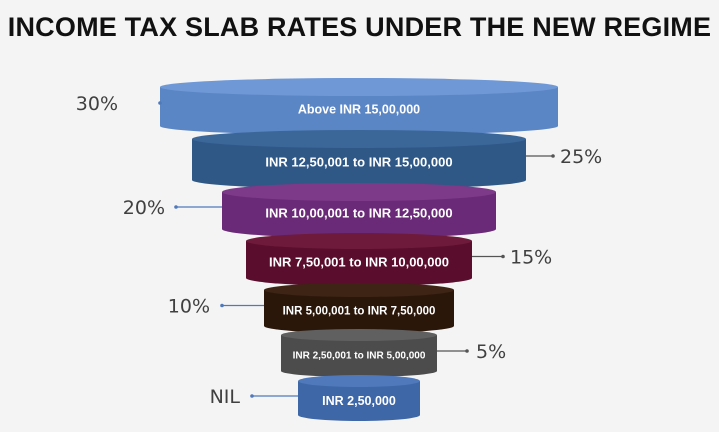 This screenshot has width=719, height=432. I want to click on tax-rate-label: 5%, so click(491, 352).